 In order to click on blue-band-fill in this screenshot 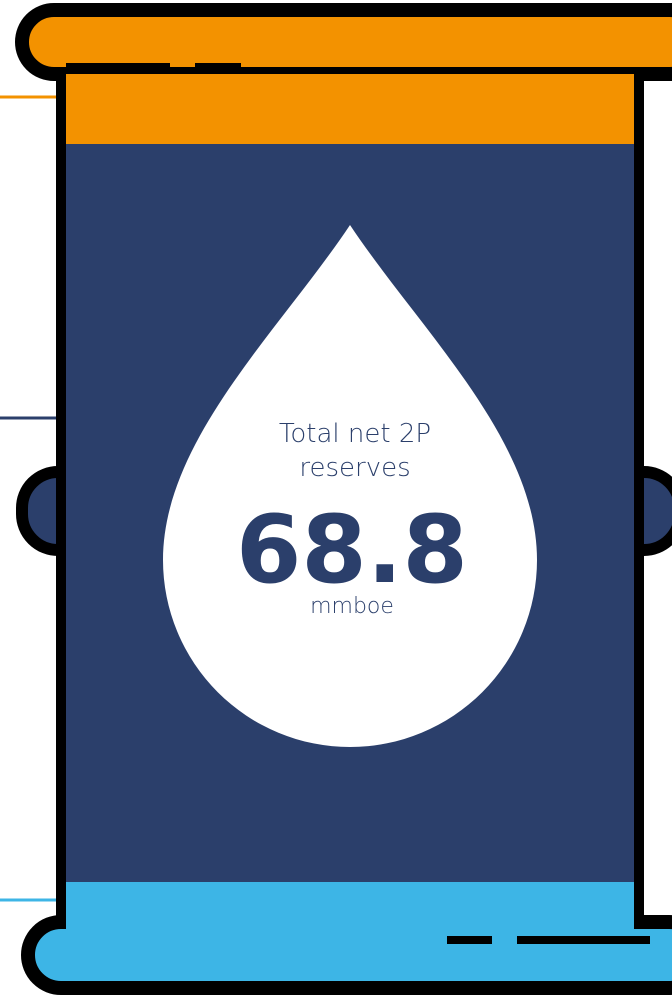, I will do `click(350, 907)`.